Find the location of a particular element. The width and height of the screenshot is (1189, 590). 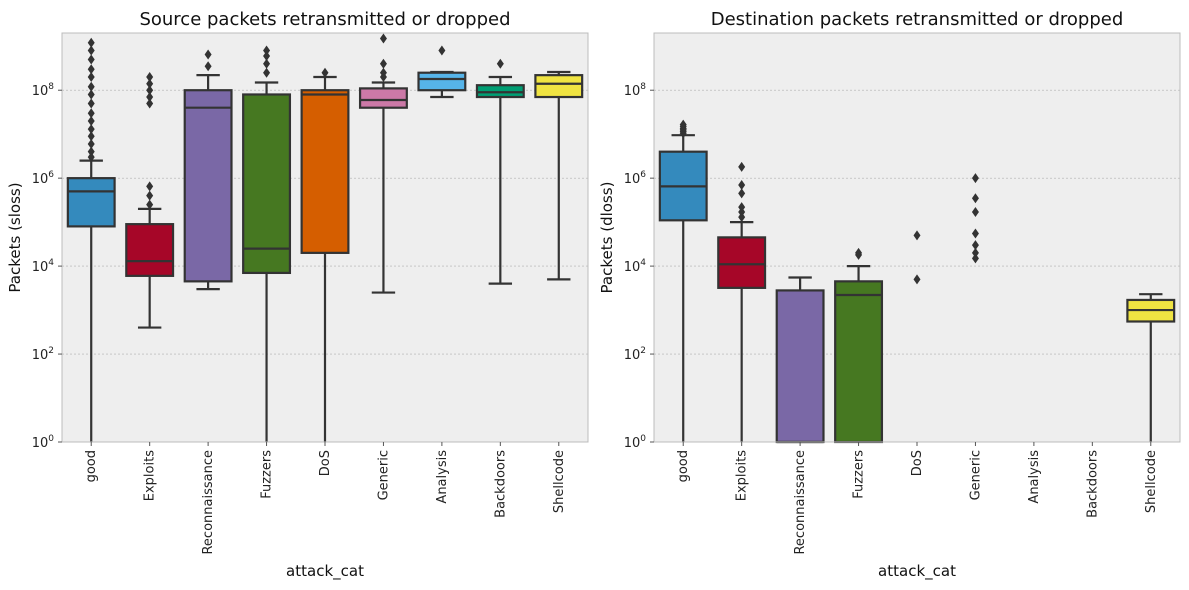

right-box-reconnaissance is located at coordinates (800, 360).